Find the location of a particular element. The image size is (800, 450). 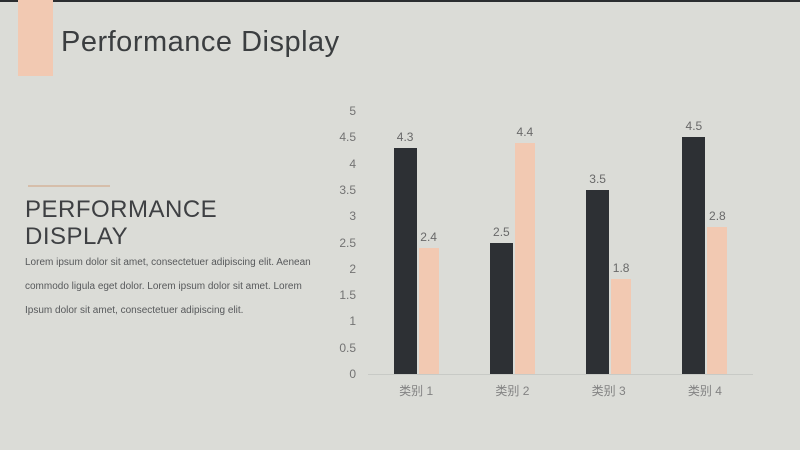

category-group: 4.3 2.4 is located at coordinates (416, 242).